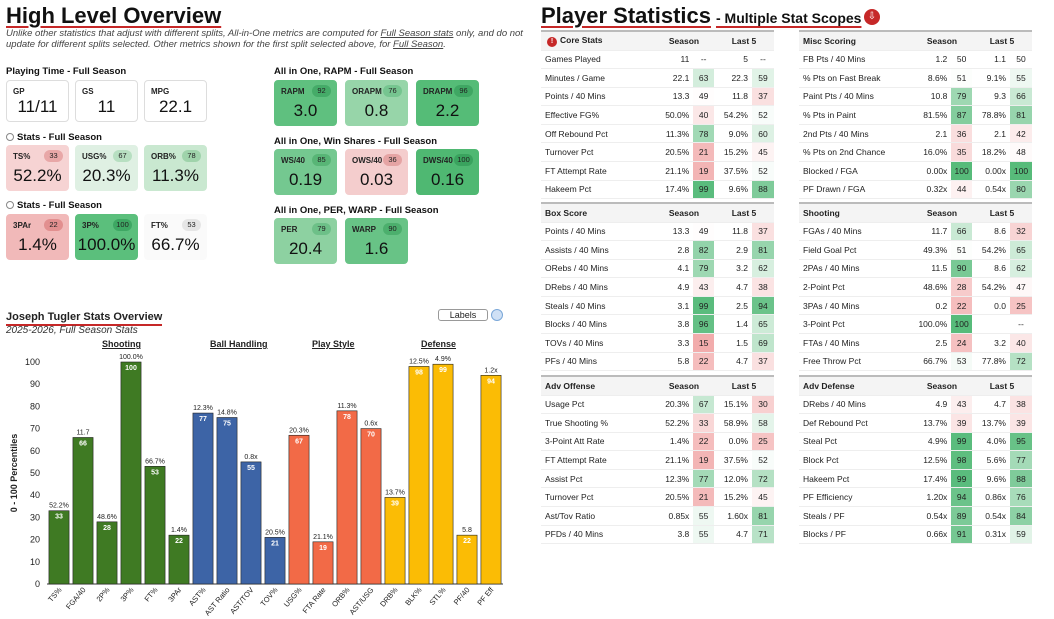  I want to click on last5-percentile: 42, so click(1021, 134).